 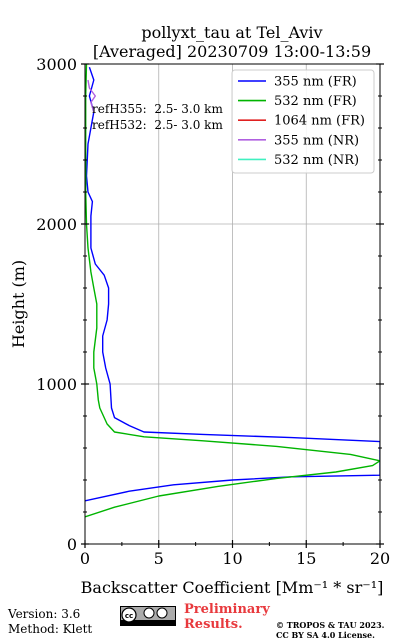 I want to click on y-tick-label: 2000, so click(x=56, y=224).